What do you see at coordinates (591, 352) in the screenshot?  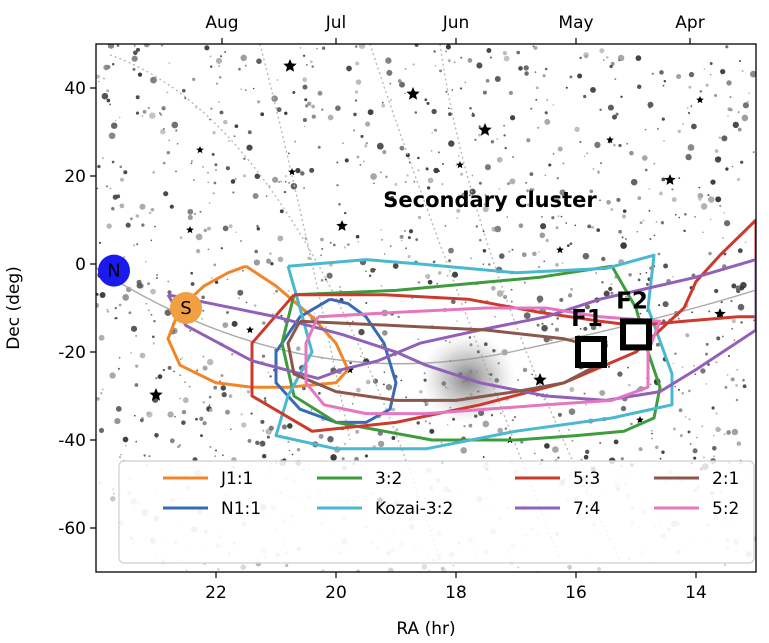 I see `field-box` at bounding box center [591, 352].